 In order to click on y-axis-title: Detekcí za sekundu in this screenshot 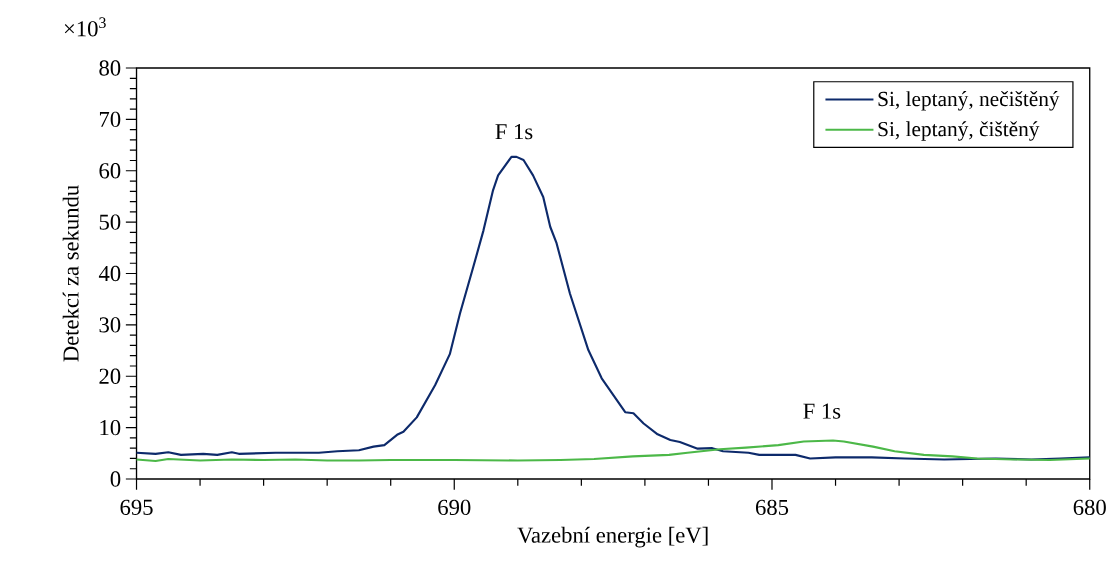, I will do `click(70, 273)`.